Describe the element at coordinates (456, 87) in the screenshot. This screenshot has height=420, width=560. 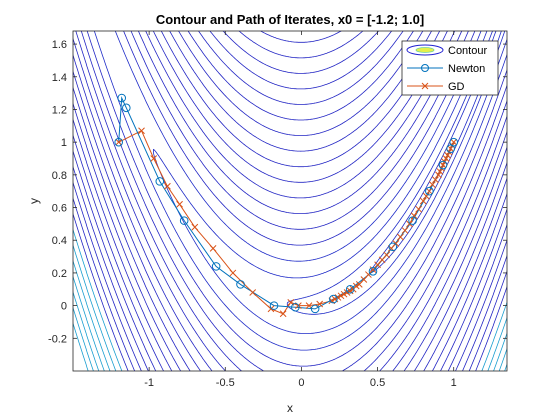
I see `legend-label-gd: GD` at that location.